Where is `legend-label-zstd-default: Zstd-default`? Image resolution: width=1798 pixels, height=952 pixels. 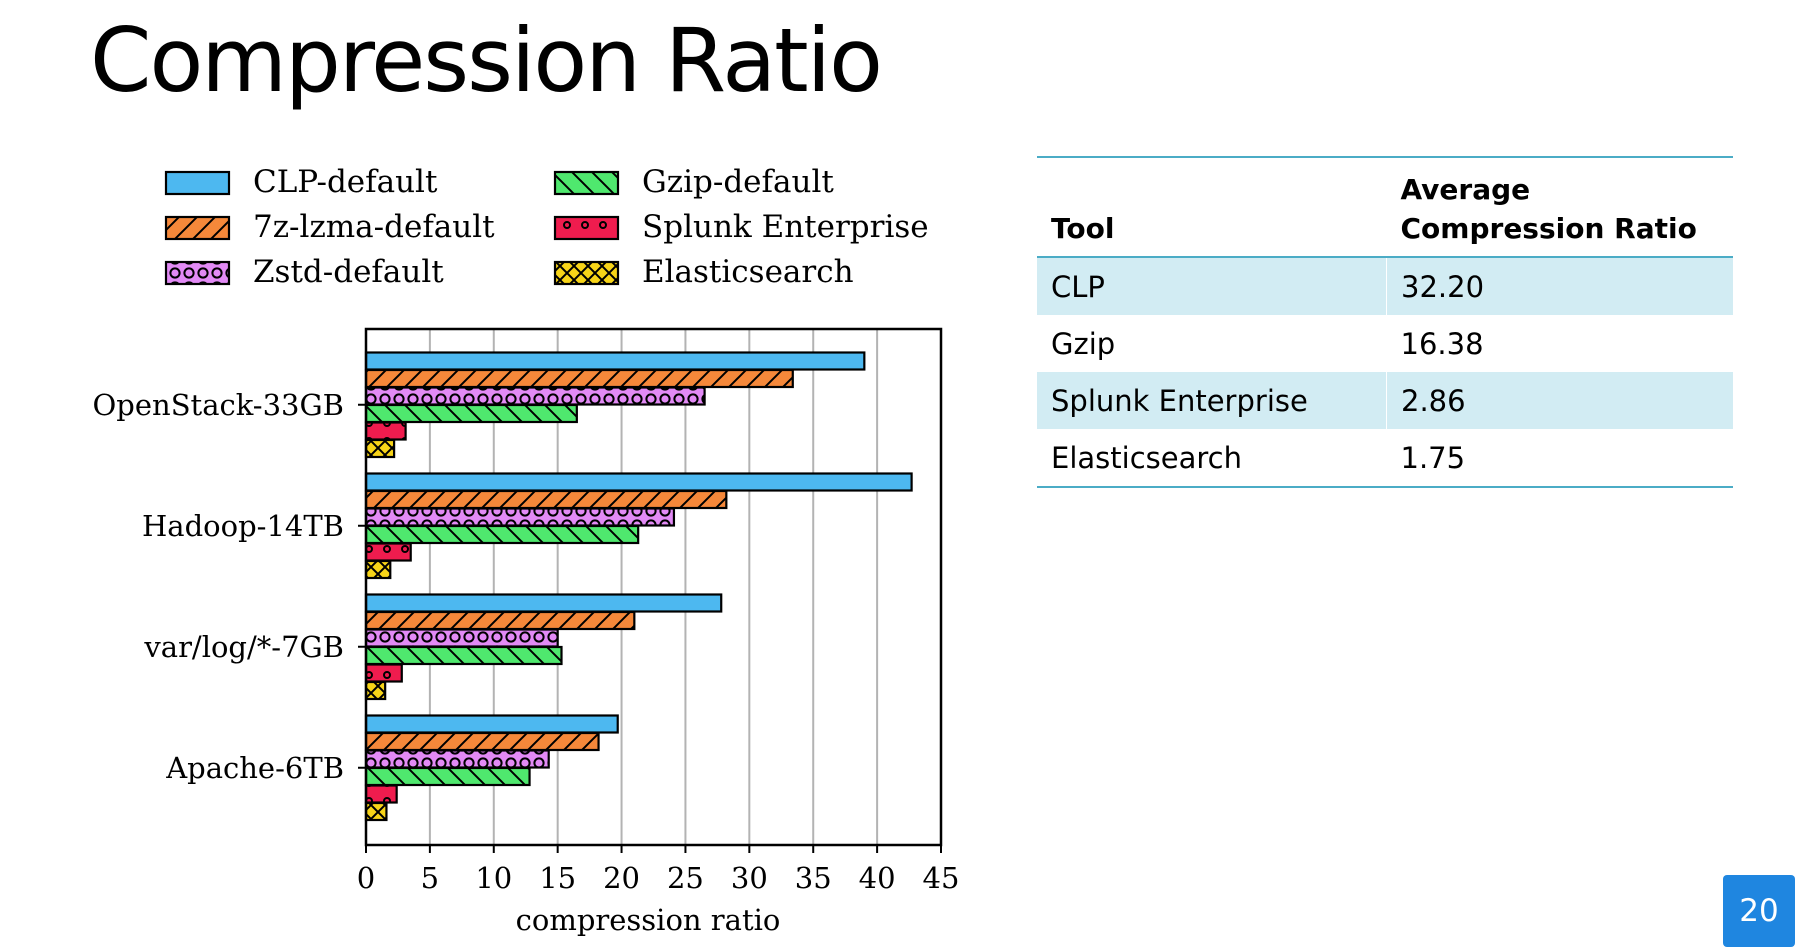
legend-label-zstd-default: Zstd-default is located at coordinates (348, 272).